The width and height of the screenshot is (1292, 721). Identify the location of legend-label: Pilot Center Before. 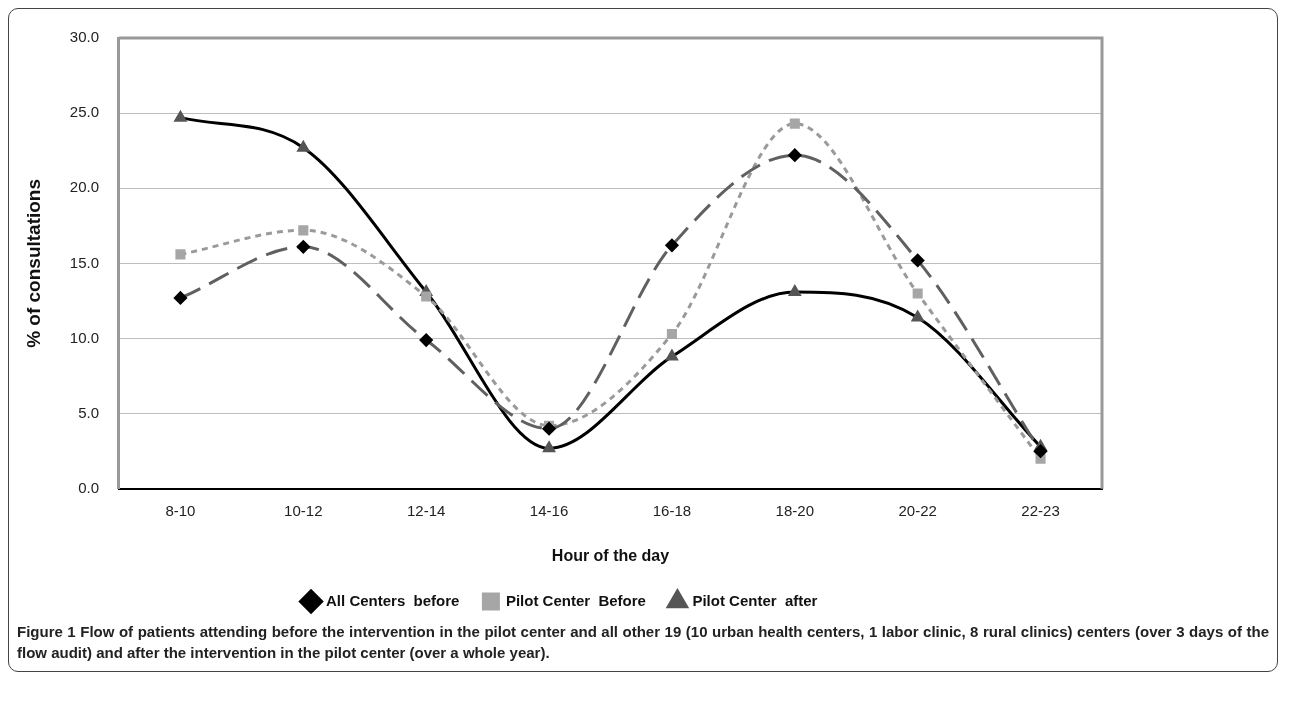
(575, 600).